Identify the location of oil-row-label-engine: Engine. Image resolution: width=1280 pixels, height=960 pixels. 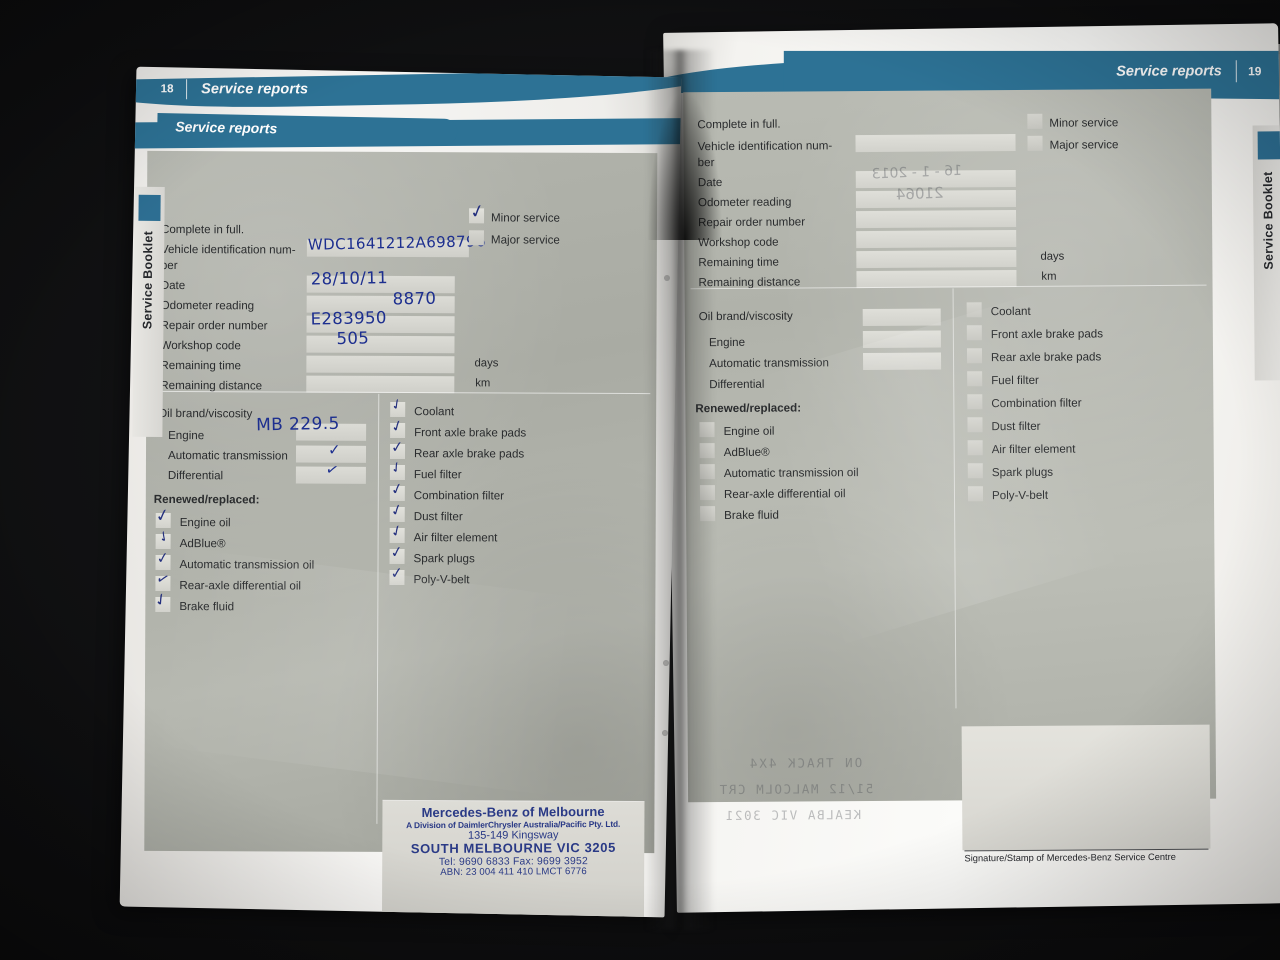
(186, 435).